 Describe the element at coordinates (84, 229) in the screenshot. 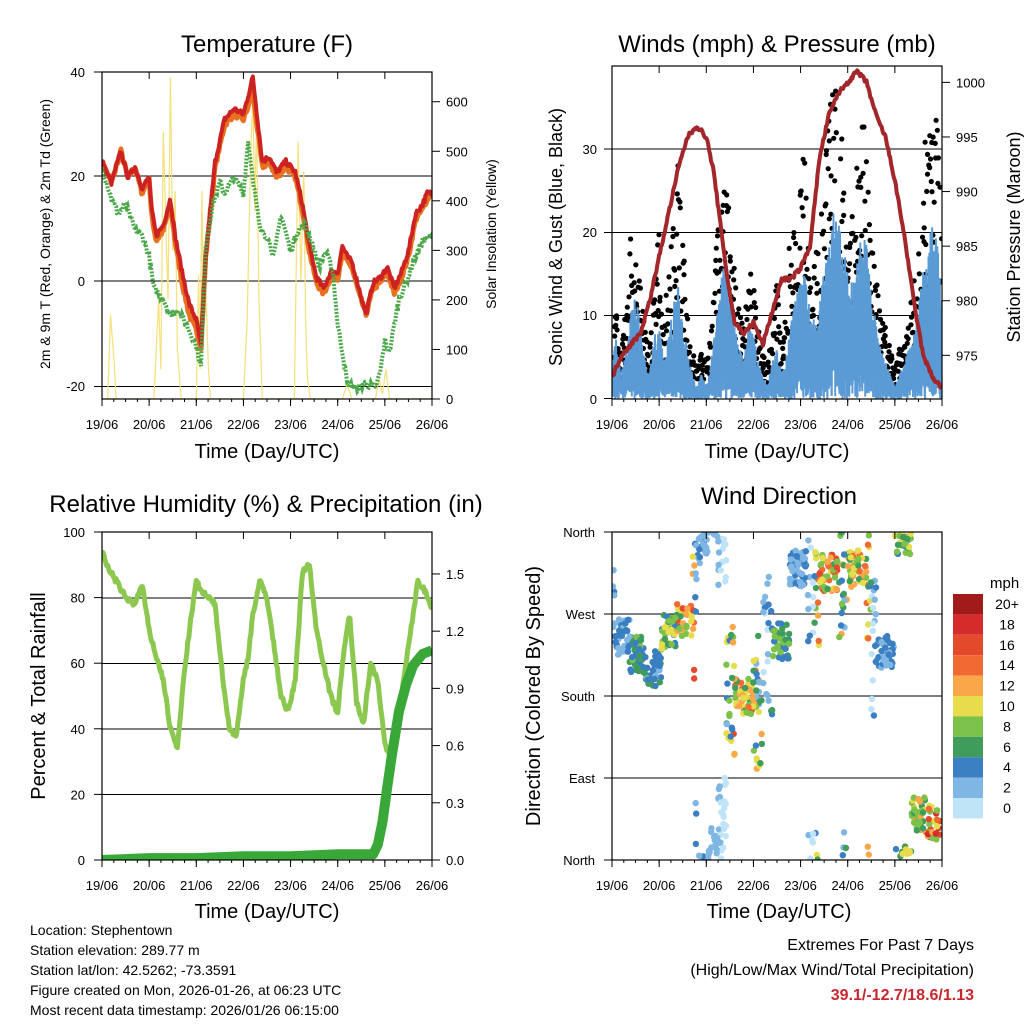

I see `temperature-y-ticks: 40 20 0 -20` at that location.